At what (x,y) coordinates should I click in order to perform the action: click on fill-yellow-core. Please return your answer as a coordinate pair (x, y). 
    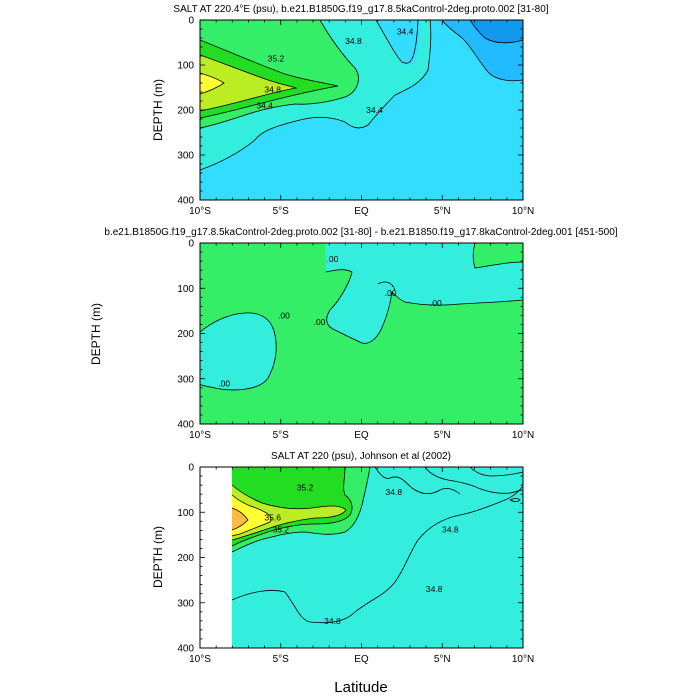
    Looking at the image, I should click on (212, 83).